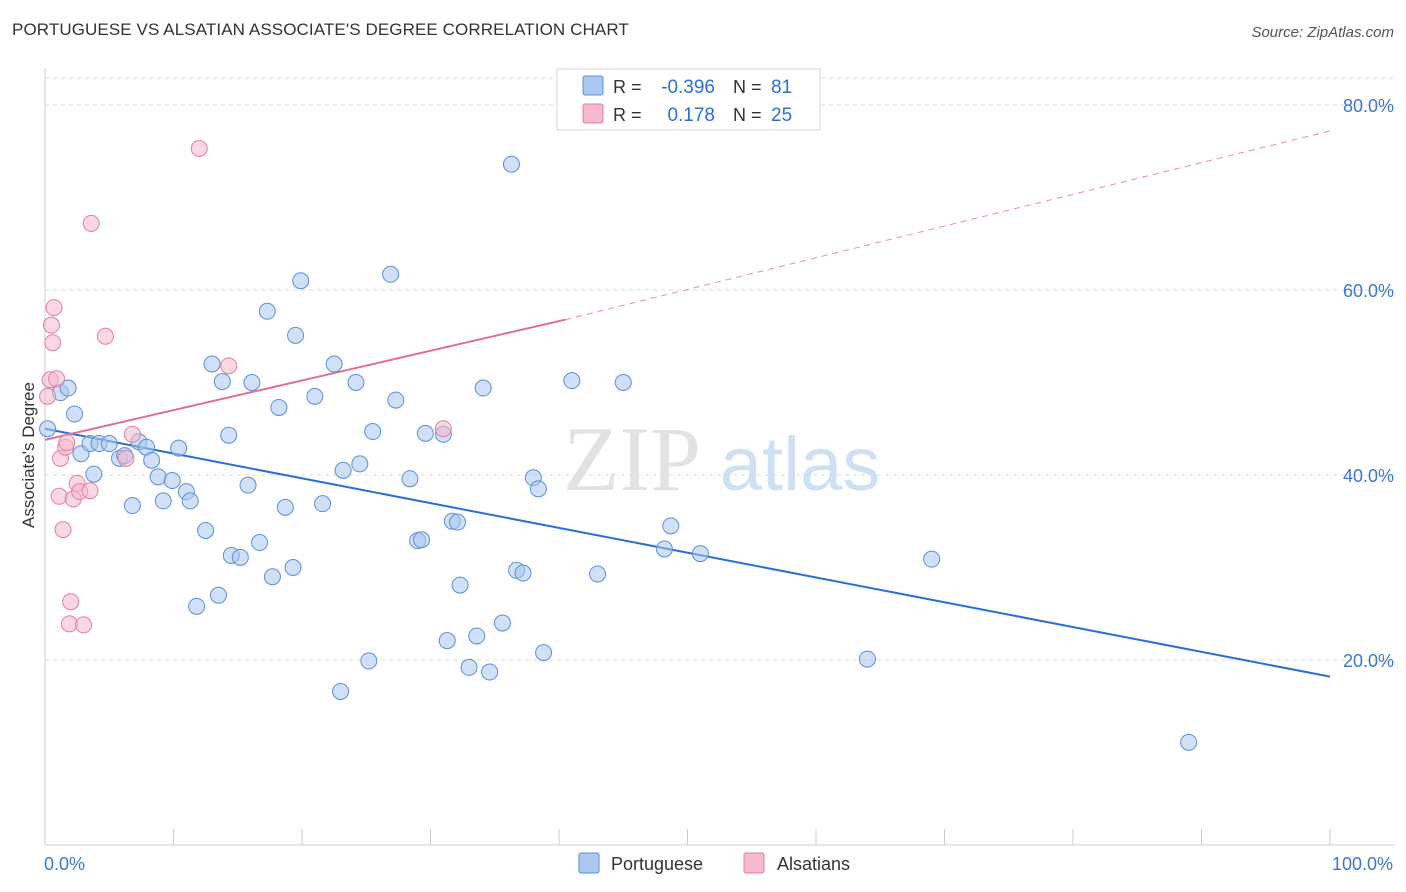 This screenshot has height=892, width=1406. What do you see at coordinates (1368, 291) in the screenshot?
I see `y-tick-label: 60.0%` at bounding box center [1368, 291].